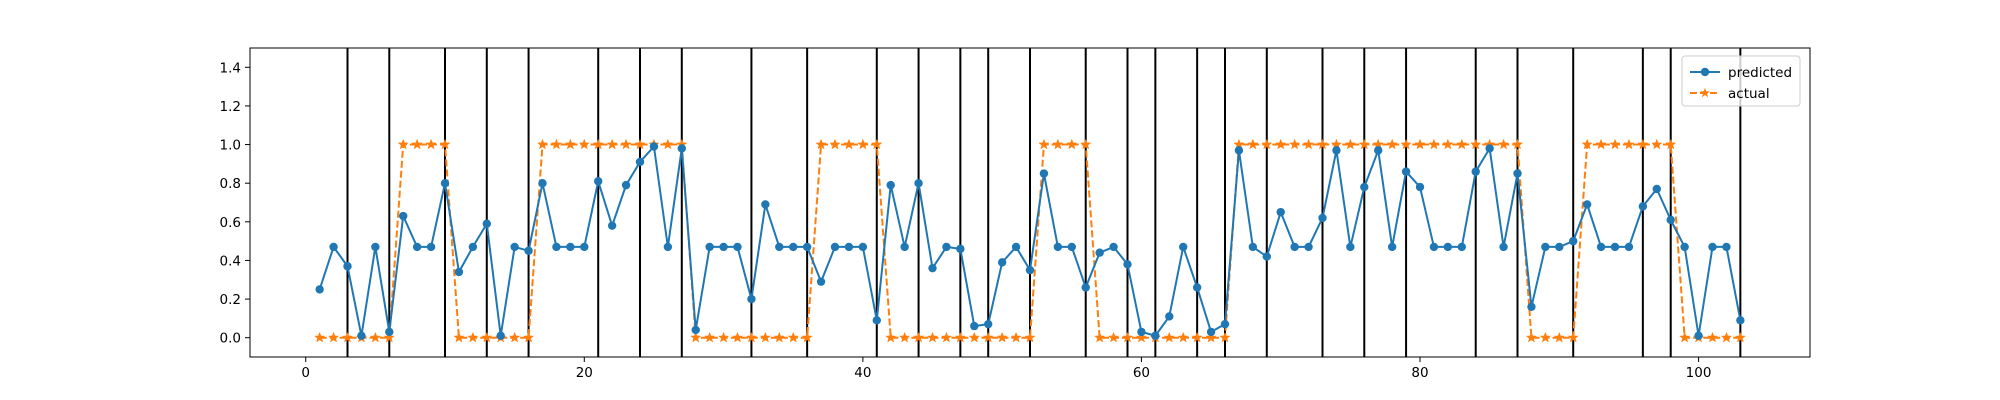 Image resolution: width=2000 pixels, height=400 pixels. What do you see at coordinates (1741, 81) in the screenshot?
I see `legend: predicted actual` at bounding box center [1741, 81].